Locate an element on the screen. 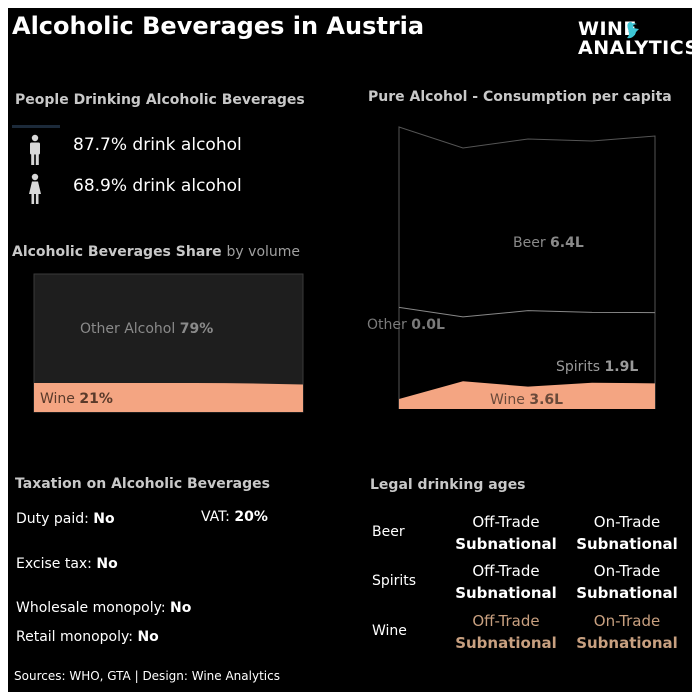 This screenshot has height=700, width=700. tax-vat: VAT: 20% is located at coordinates (234, 517).